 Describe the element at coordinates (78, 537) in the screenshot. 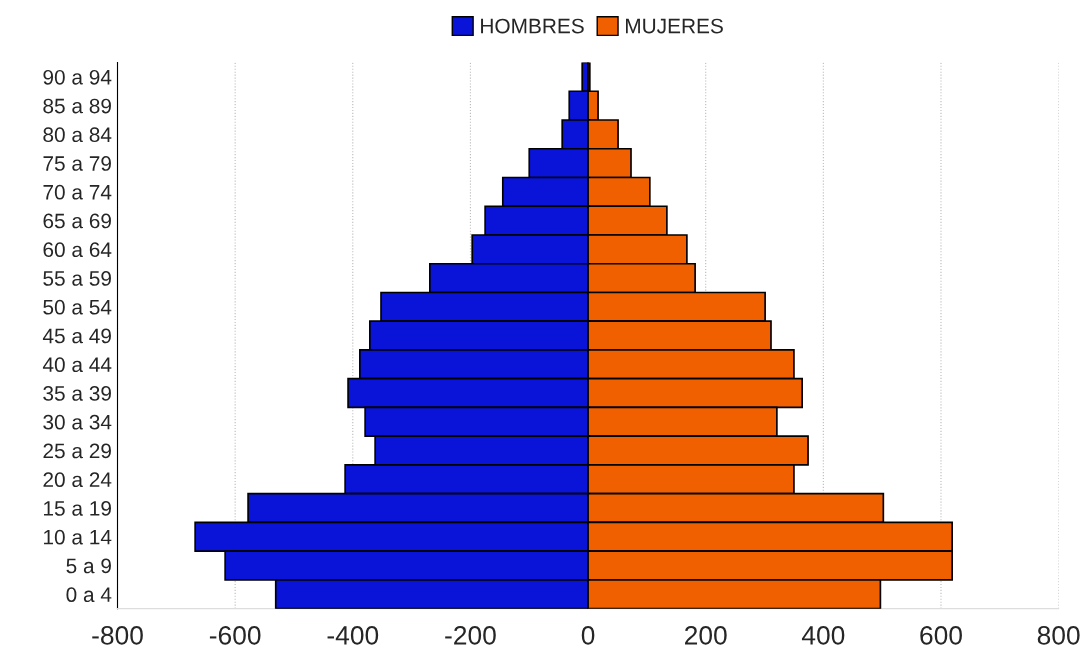

I see `y-tick-label: 10 a 14` at that location.